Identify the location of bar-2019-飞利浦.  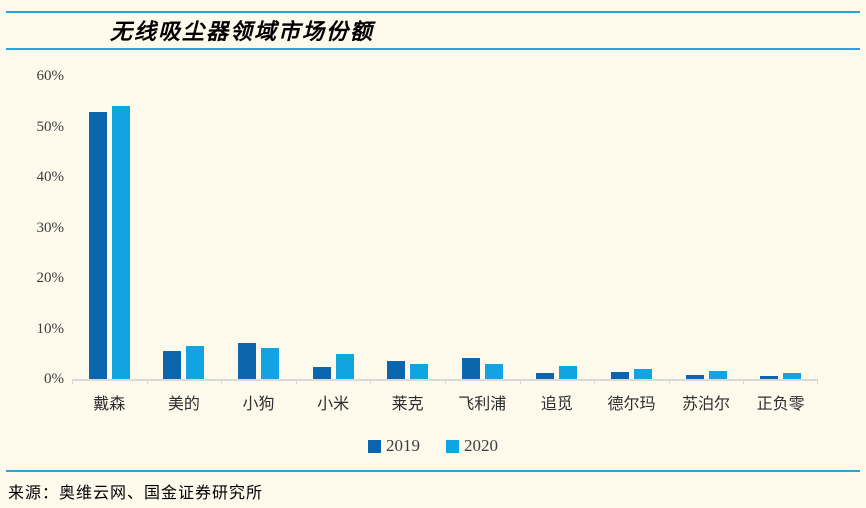
(470, 368).